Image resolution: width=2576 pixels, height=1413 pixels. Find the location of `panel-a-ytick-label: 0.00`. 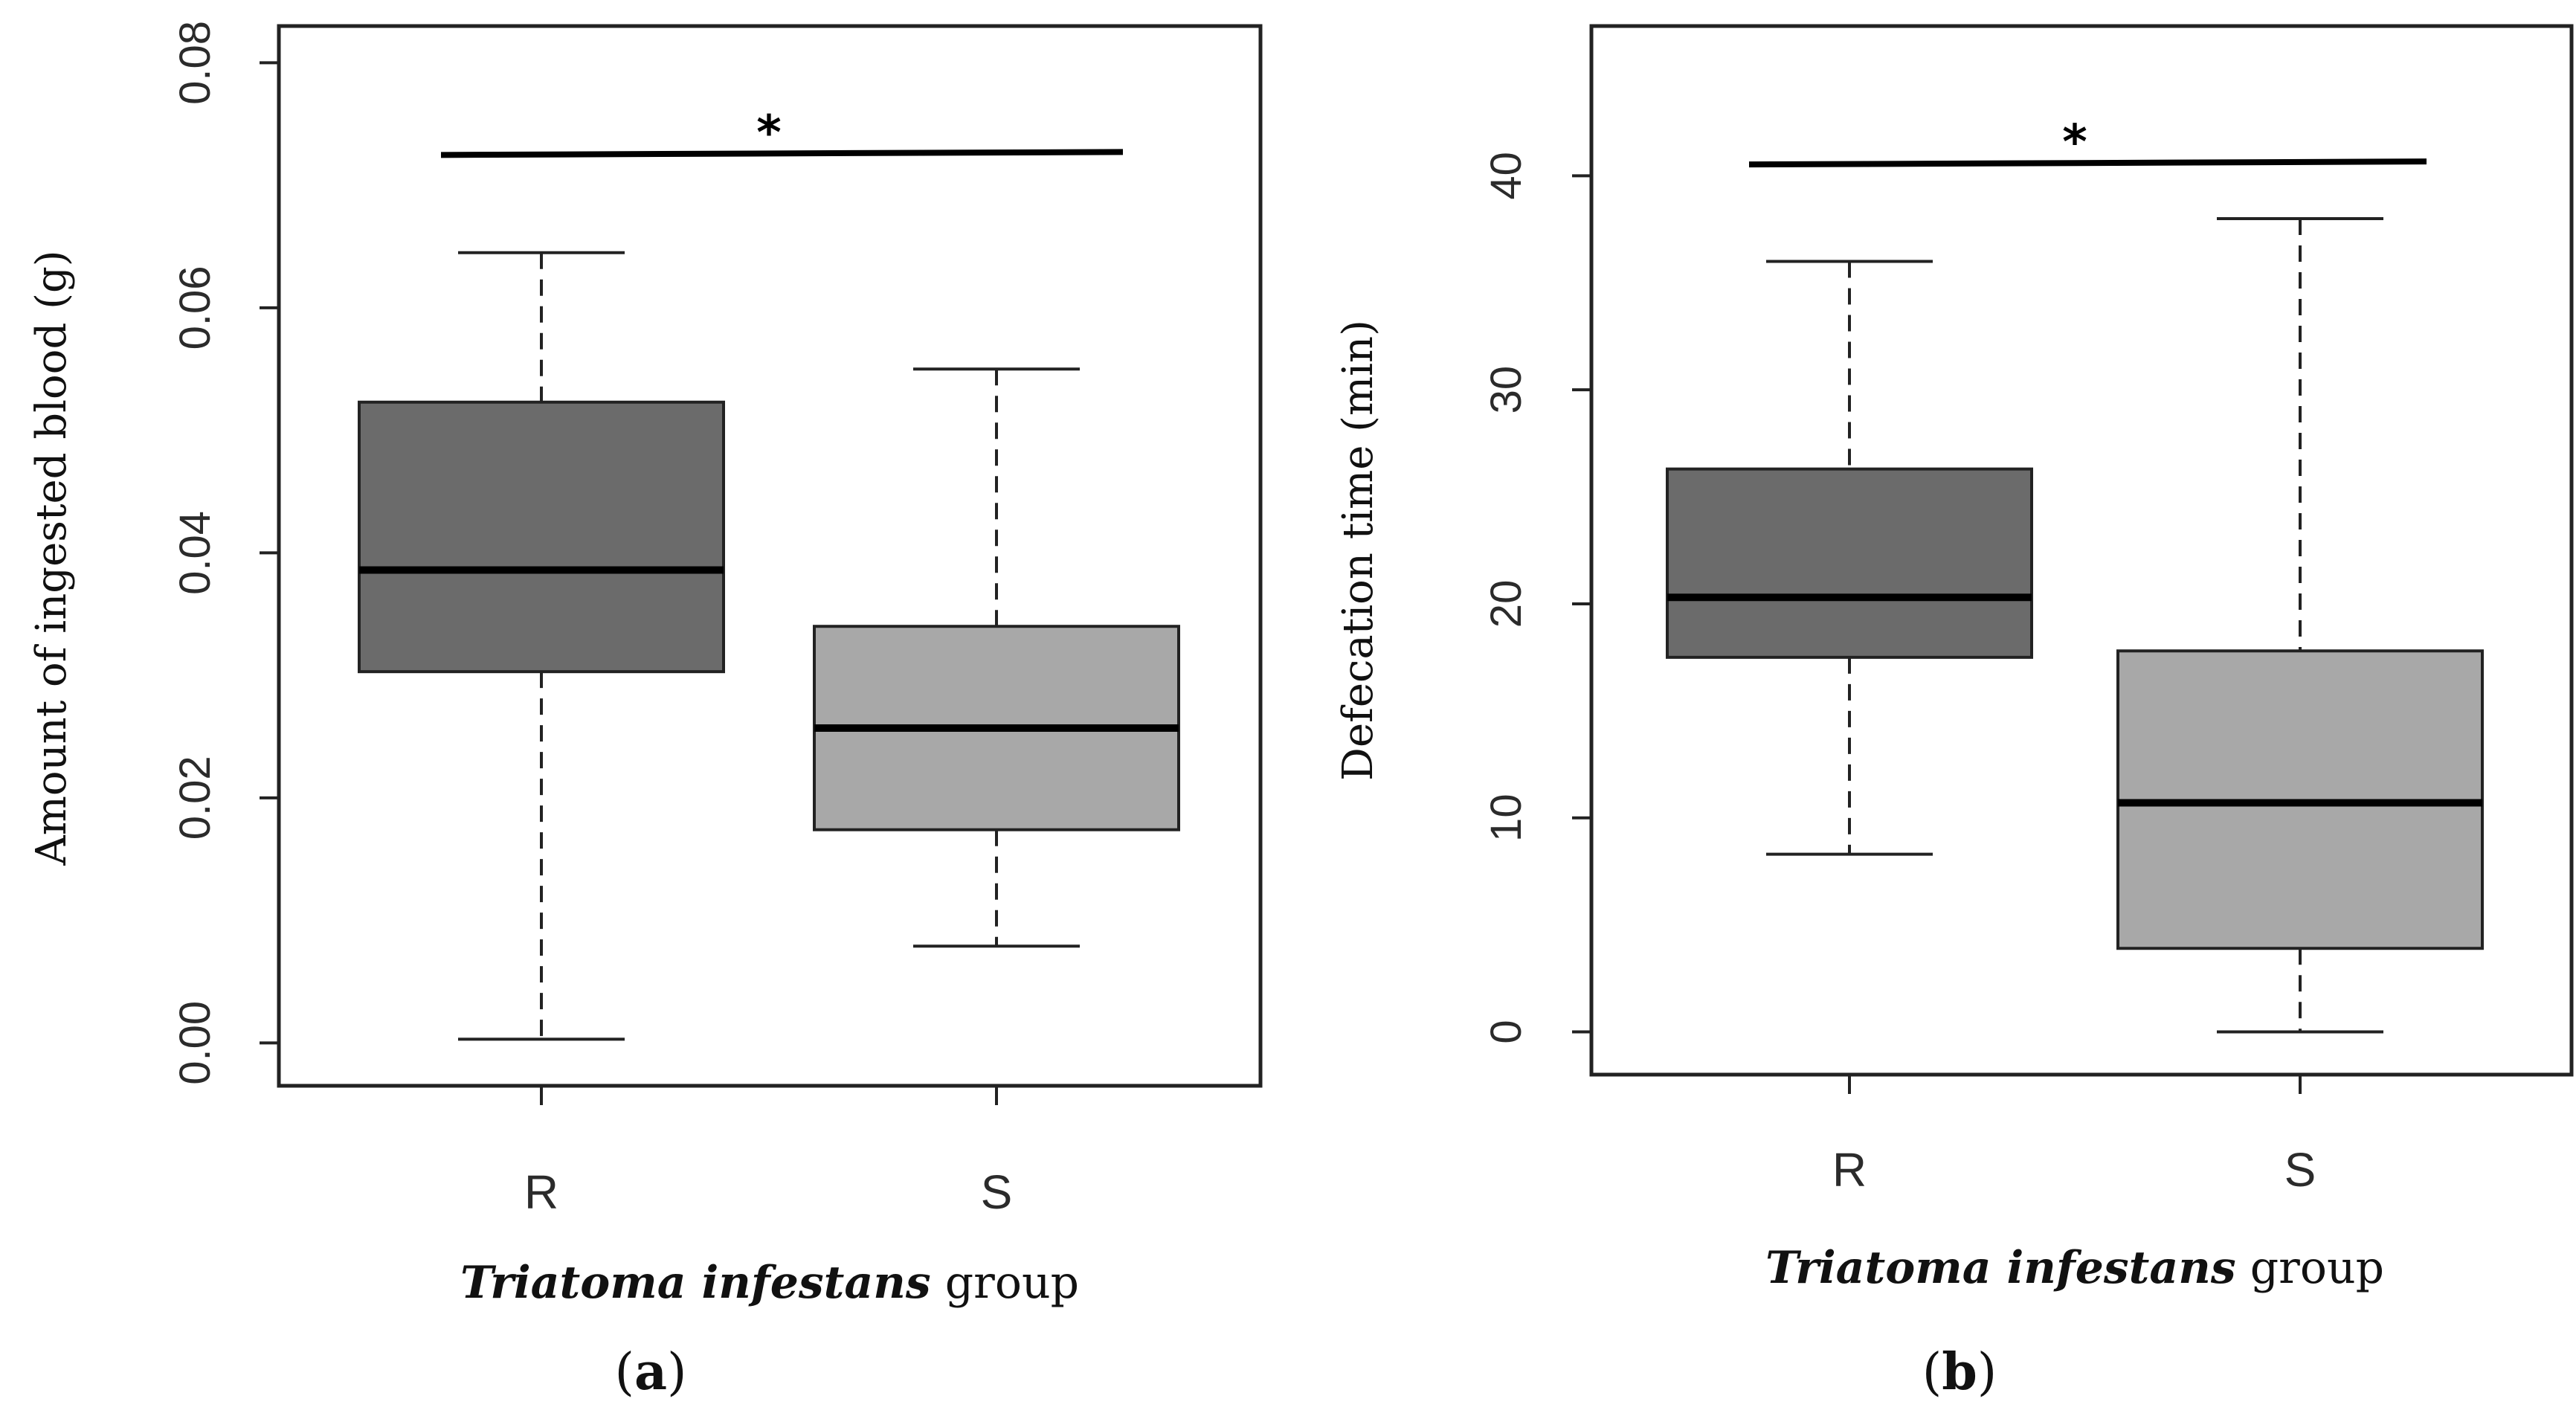

panel-a-ytick-label: 0.00 is located at coordinates (195, 1043).